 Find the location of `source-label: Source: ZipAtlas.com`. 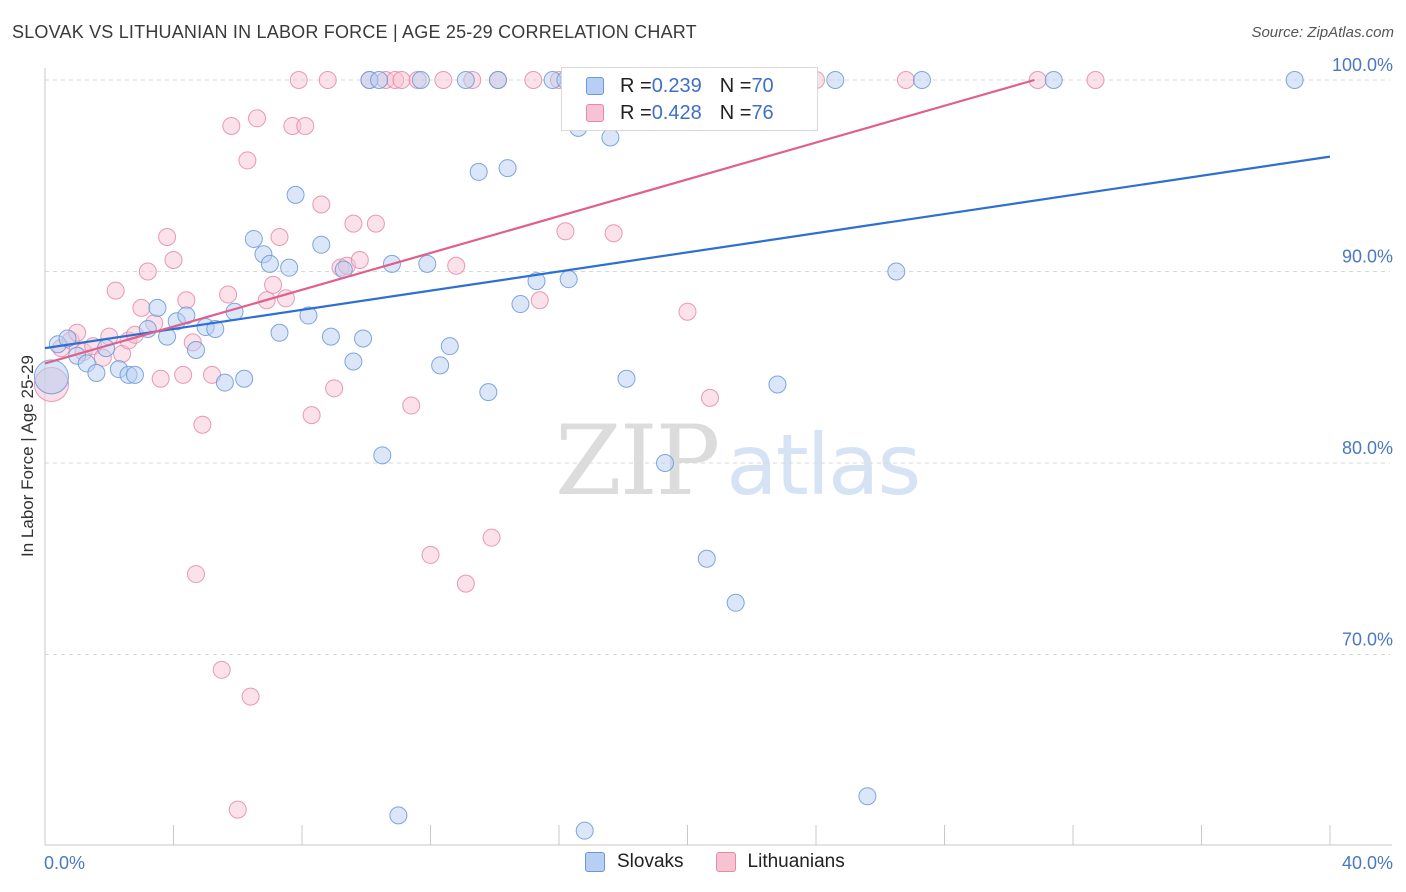

source-label: Source: ZipAtlas.com is located at coordinates (1322, 32).